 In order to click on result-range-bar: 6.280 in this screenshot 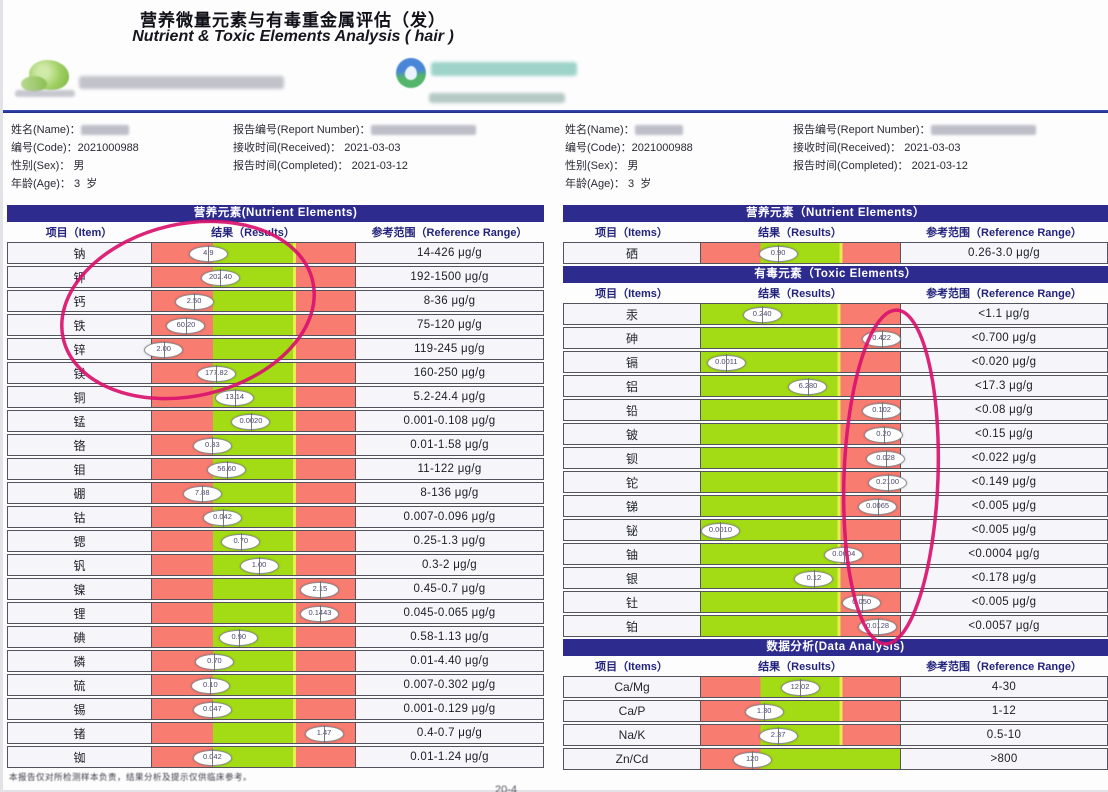, I will do `click(801, 386)`.